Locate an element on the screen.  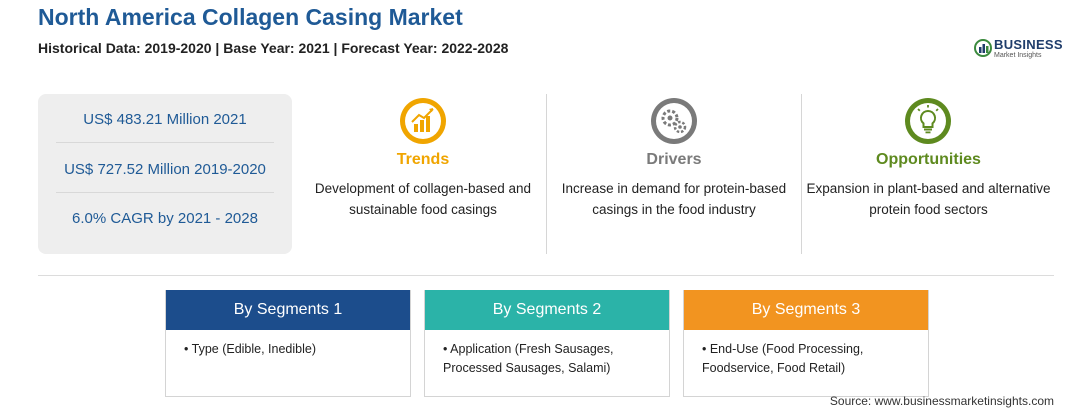
source-link: Source: www.businessmarketinsights.com is located at coordinates (941, 401).